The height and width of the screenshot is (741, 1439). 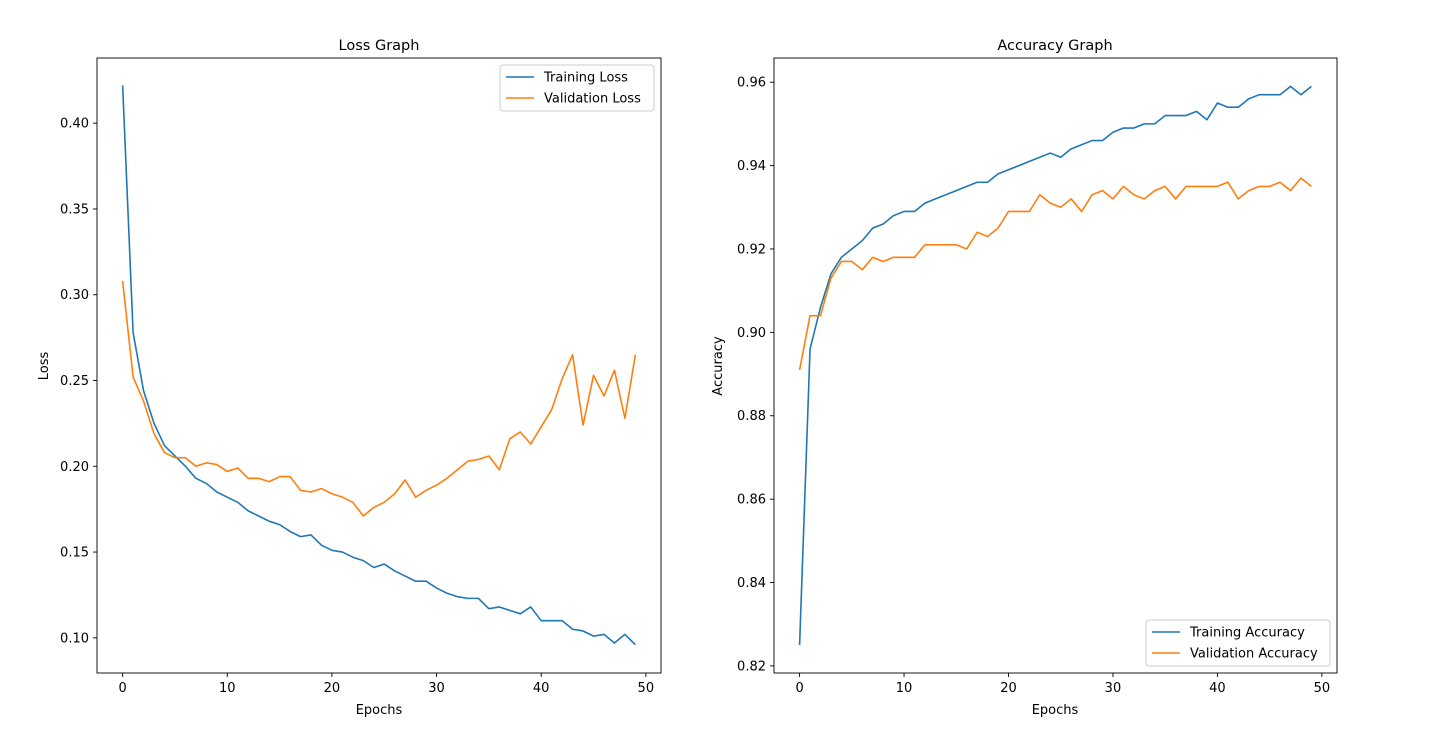 I want to click on loss-ytick-label: 0.35, so click(x=74, y=209).